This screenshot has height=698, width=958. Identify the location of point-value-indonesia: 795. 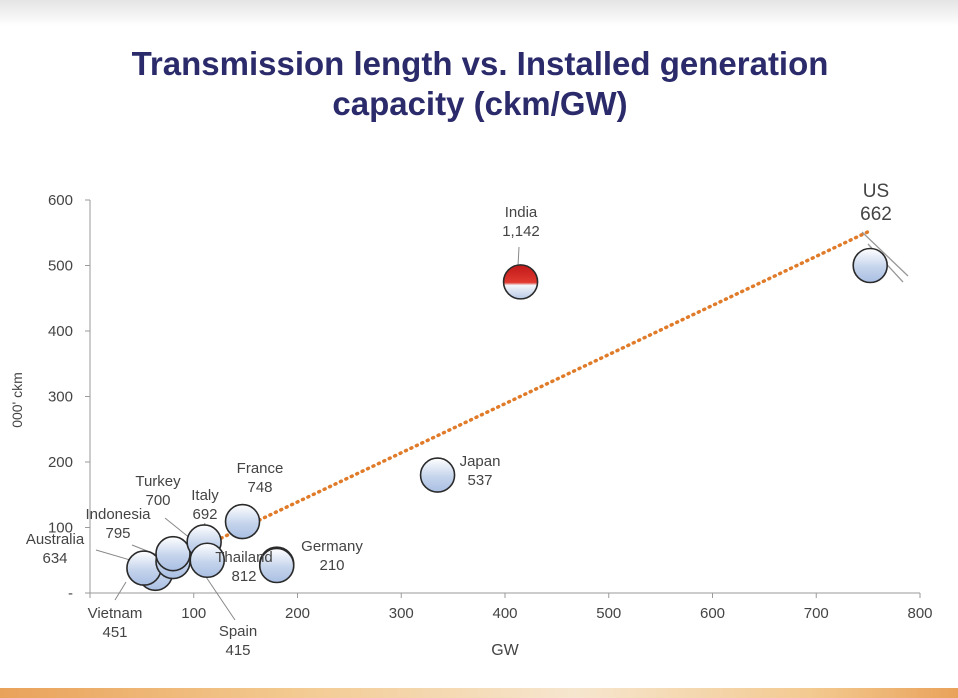
(117, 533).